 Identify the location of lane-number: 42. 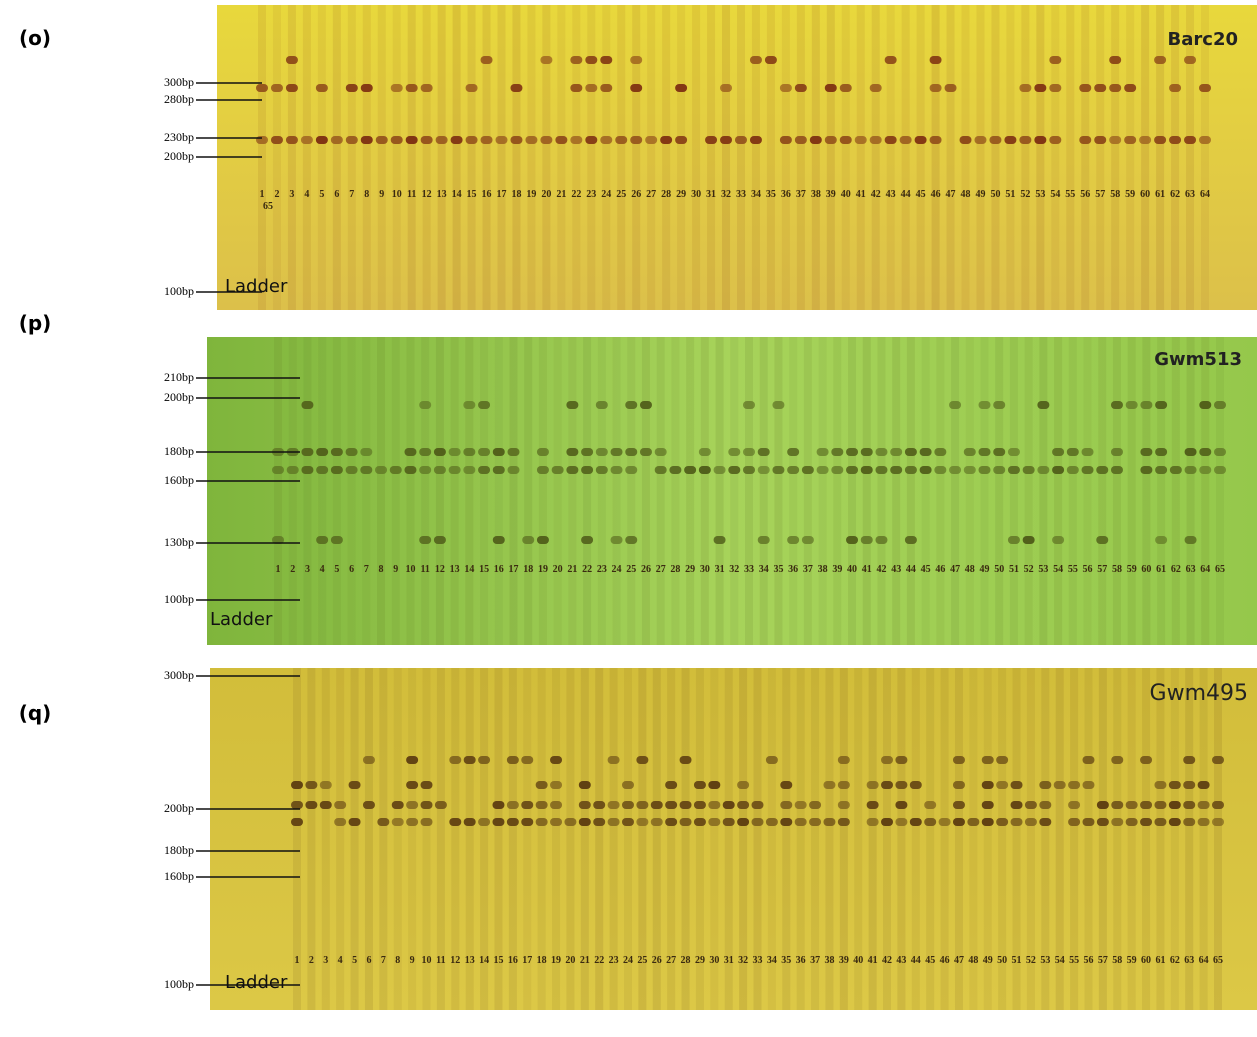
(881, 569).